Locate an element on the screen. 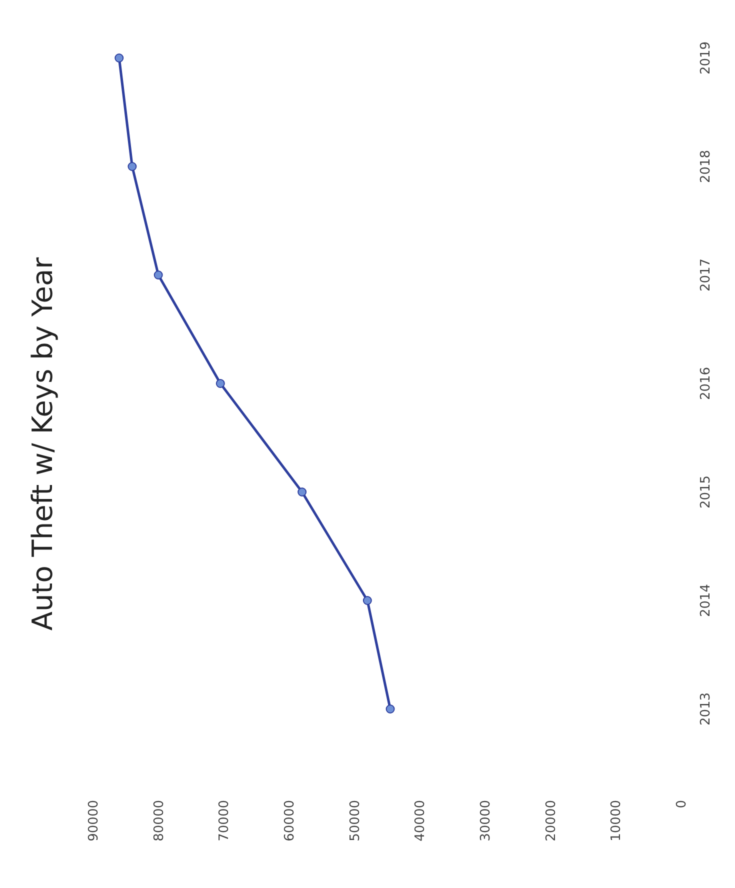 Image resolution: width=735 pixels, height=888 pixels. y-tick-label: 2014 is located at coordinates (706, 601).